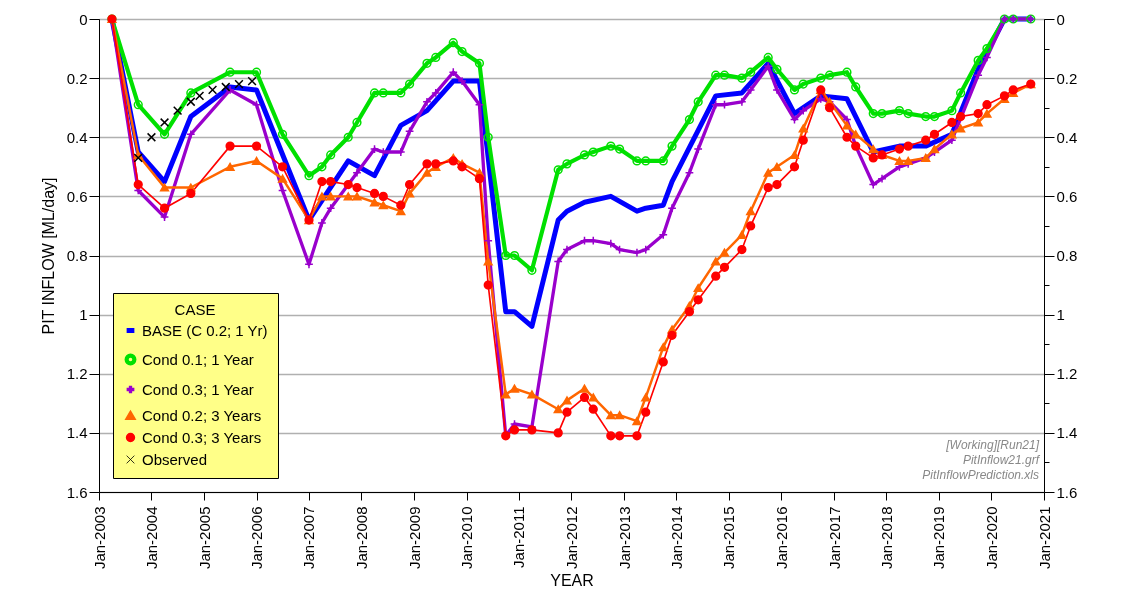 The height and width of the screenshot is (608, 1122). I want to click on legend-label: Cond 0.1; 1 Year, so click(198, 359).